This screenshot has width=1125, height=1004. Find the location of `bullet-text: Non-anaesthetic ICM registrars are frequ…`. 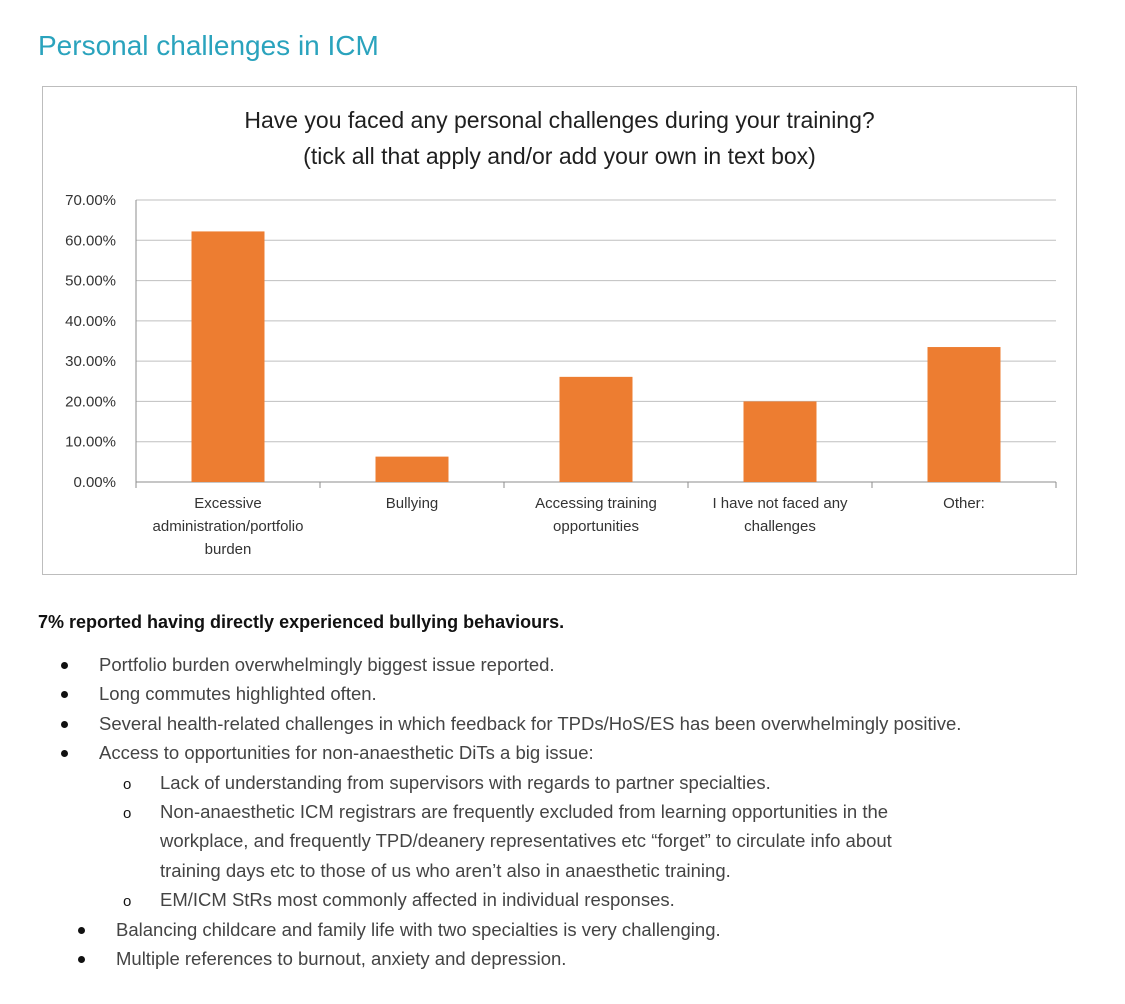

bullet-text: Non-anaesthetic ICM registrars are frequ… is located at coordinates (524, 811).